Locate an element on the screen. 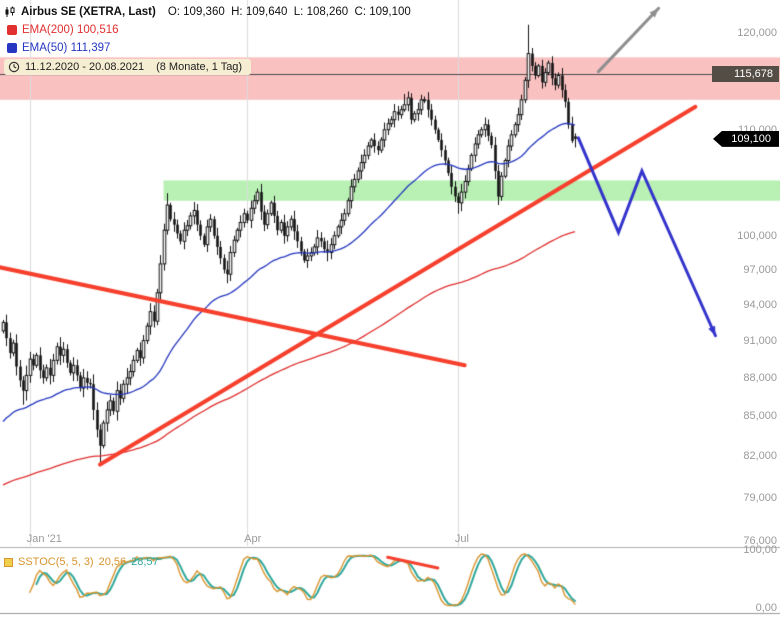  ema50-legend-text: EMA(50) 111,397 is located at coordinates (66, 48).